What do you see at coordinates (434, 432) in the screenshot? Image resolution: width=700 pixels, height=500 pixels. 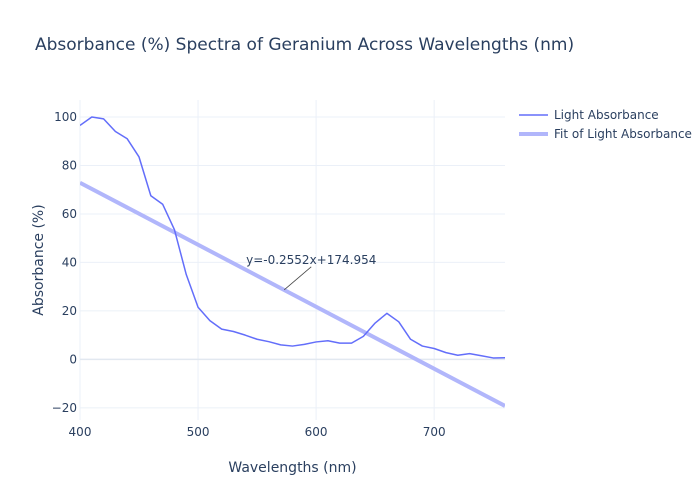 I see `x-tick-label: 700` at bounding box center [434, 432].